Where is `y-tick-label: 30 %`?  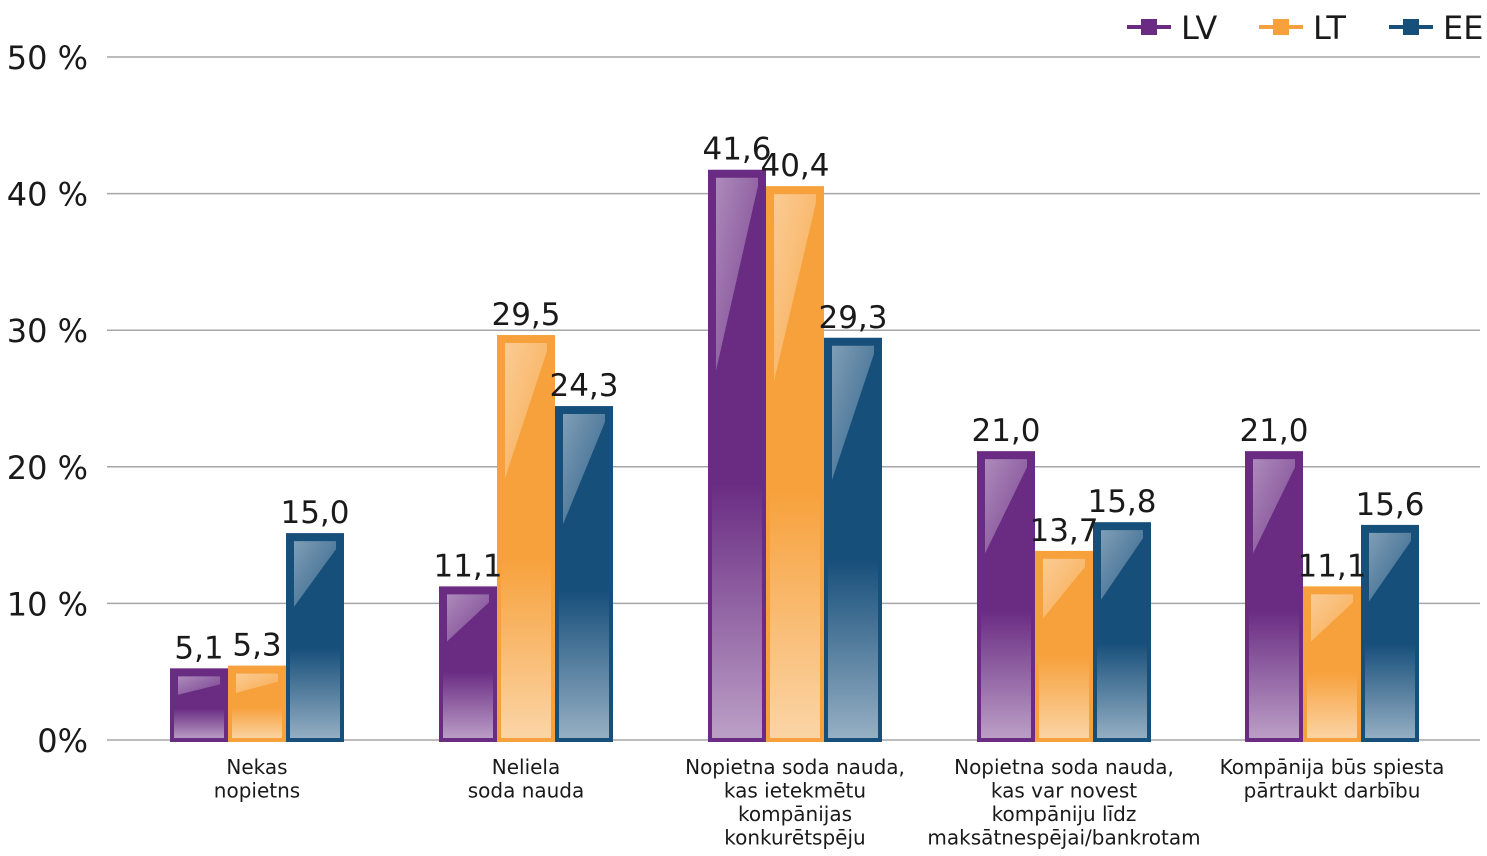
y-tick-label: 30 % is located at coordinates (47, 331).